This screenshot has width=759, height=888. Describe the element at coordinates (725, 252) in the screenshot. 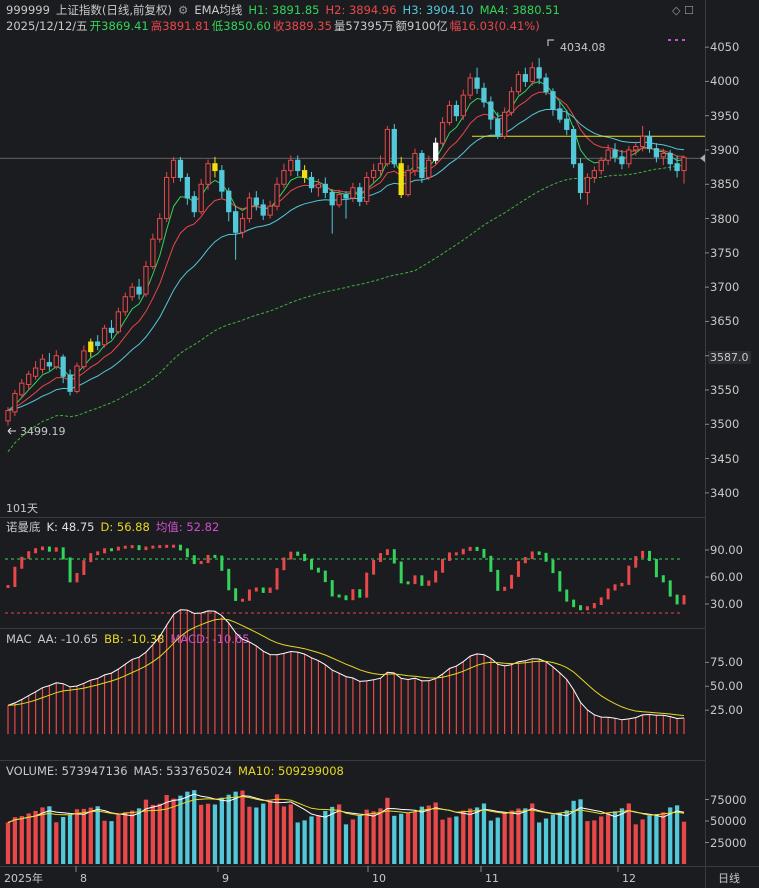

I see `price-tick: 3750` at that location.